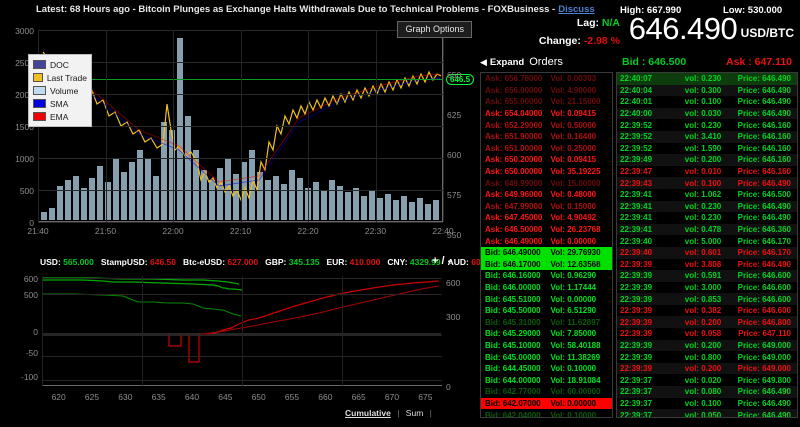  I want to click on trade-row: 22:39:43 vol: 0.100 Price: 646.490, so click(707, 183).